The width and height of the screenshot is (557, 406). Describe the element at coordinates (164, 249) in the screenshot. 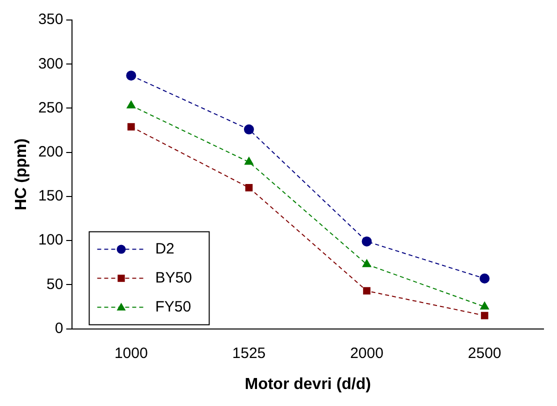

I see `legend-label: D2` at that location.